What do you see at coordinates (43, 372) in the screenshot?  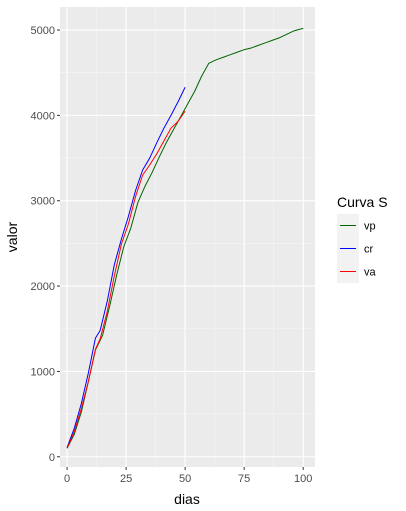 I see `y-tick-label: 1000` at bounding box center [43, 372].